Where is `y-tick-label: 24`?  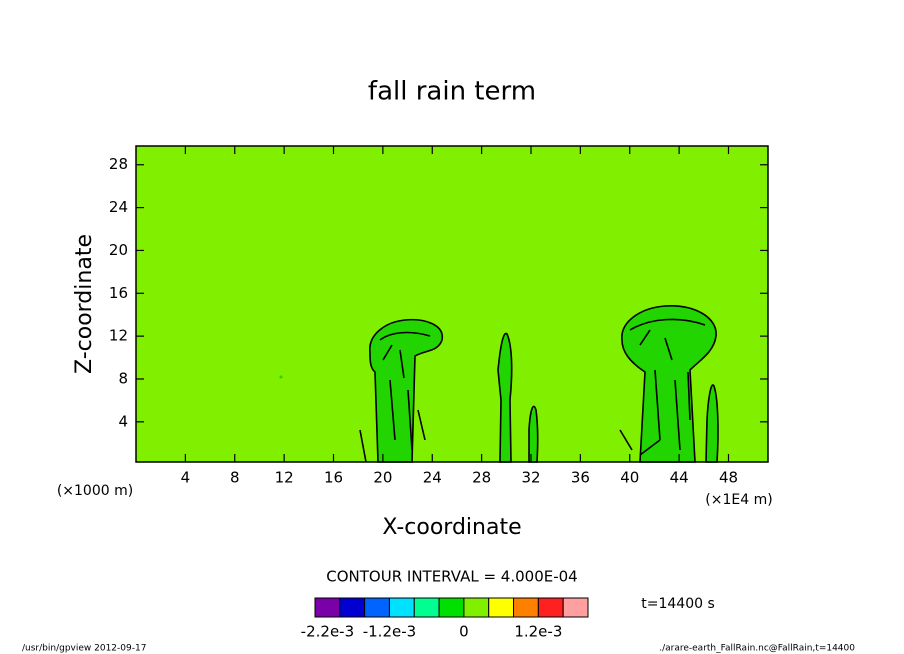 y-tick-label: 24 is located at coordinates (118, 207).